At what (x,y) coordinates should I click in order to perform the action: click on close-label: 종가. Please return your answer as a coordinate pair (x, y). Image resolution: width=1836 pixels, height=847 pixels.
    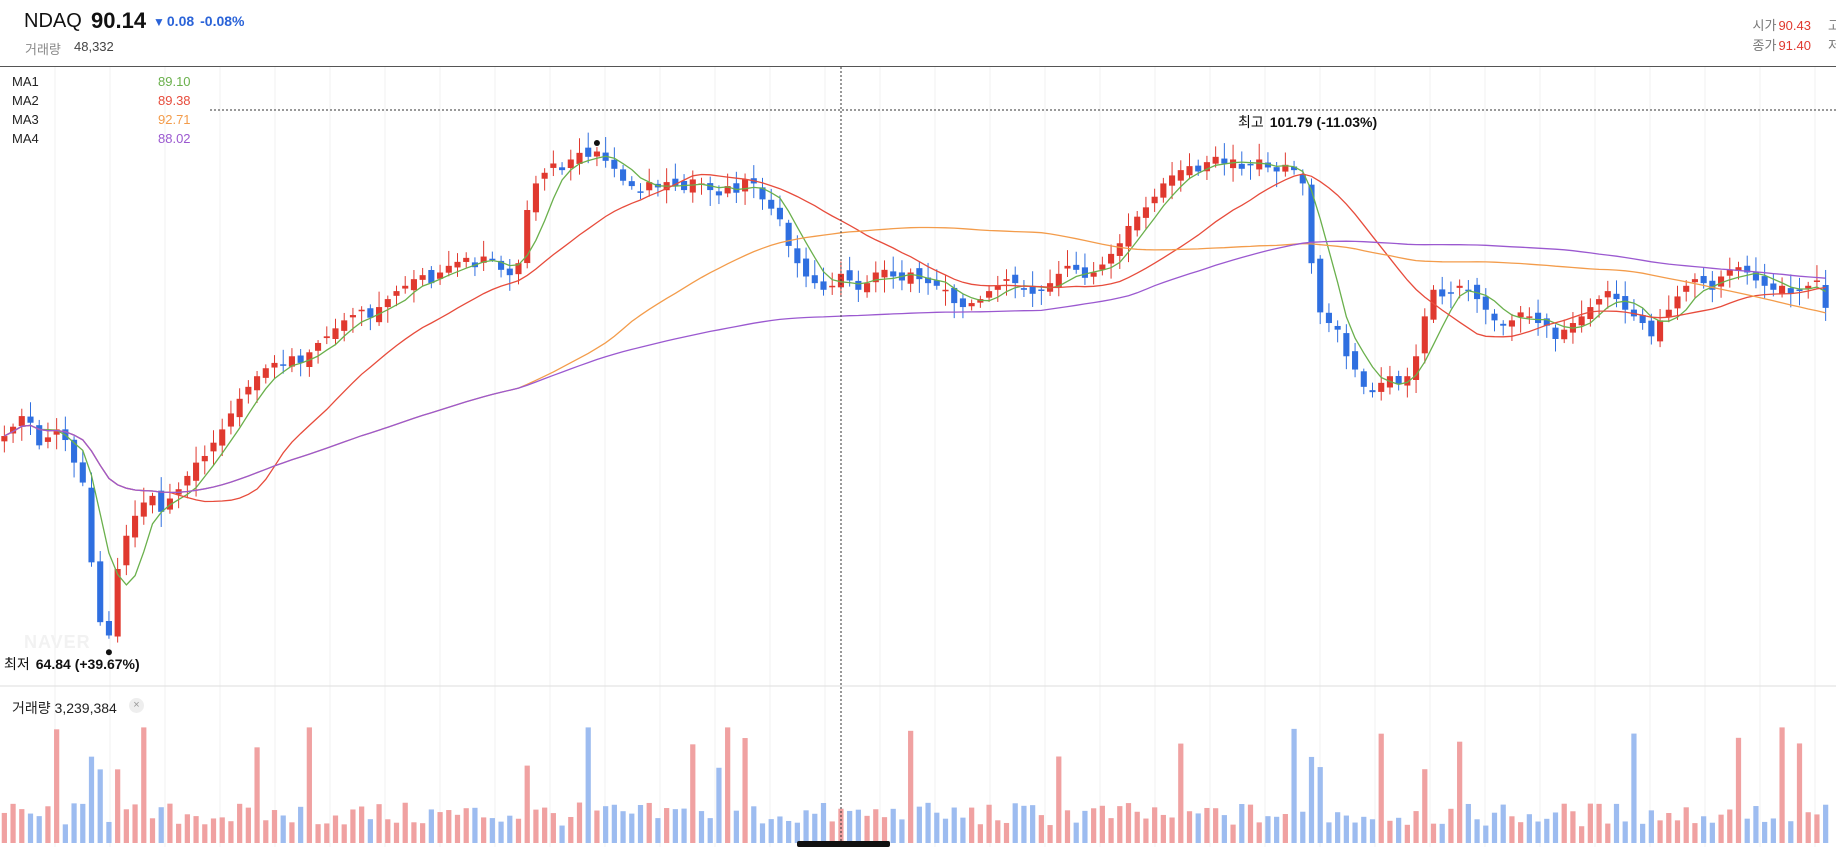
    Looking at the image, I should click on (1764, 45).